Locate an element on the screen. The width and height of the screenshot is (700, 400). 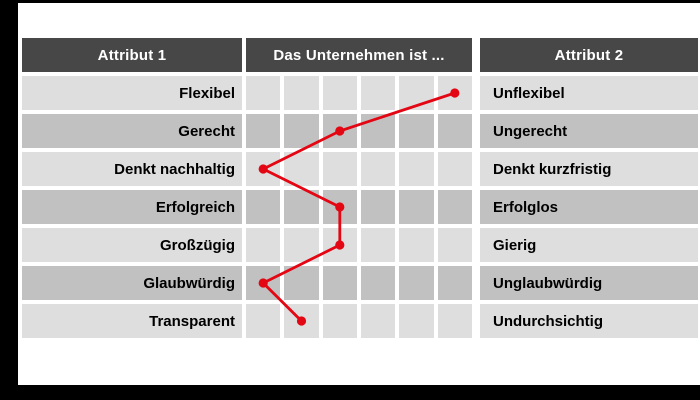
header-attribute-2: Attribut 2 is located at coordinates (589, 55).